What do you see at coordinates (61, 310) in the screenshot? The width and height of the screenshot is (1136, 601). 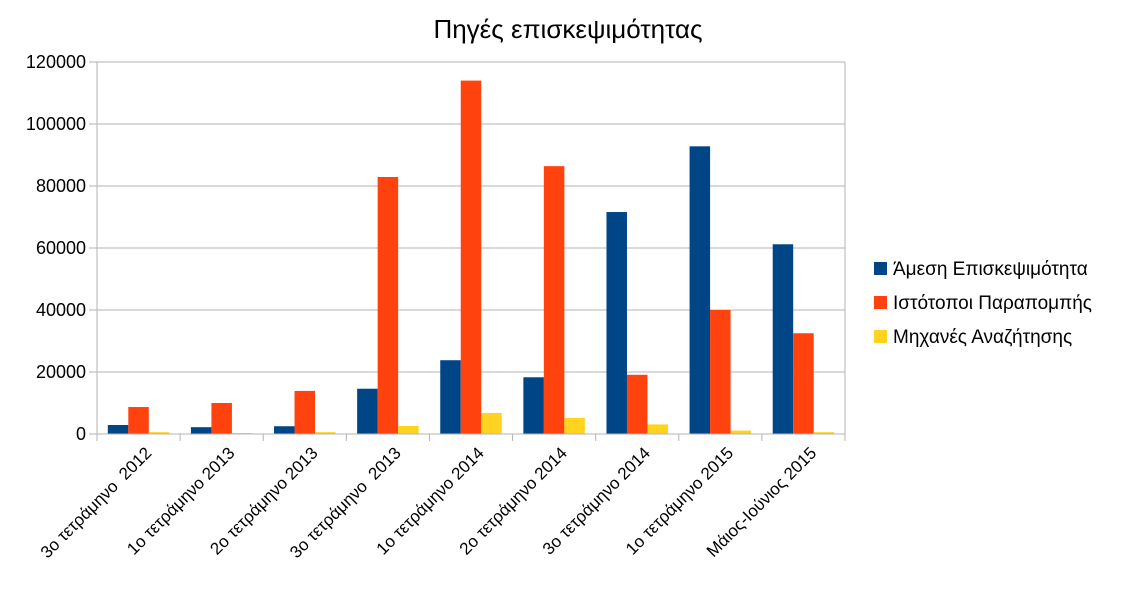 I see `y-tick-label: 40000` at bounding box center [61, 310].